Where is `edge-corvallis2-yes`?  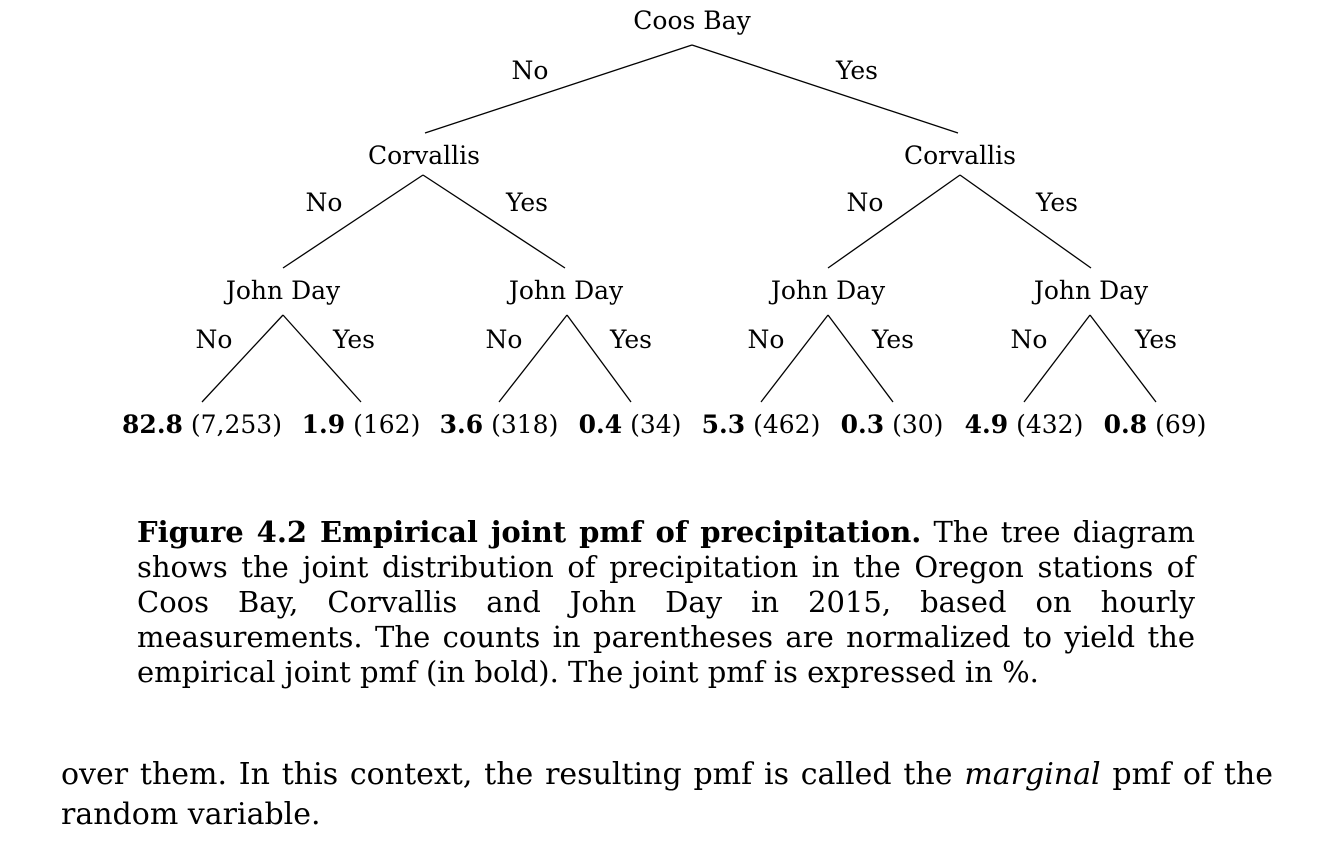
edge-corvallis2-yes is located at coordinates (1025, 221).